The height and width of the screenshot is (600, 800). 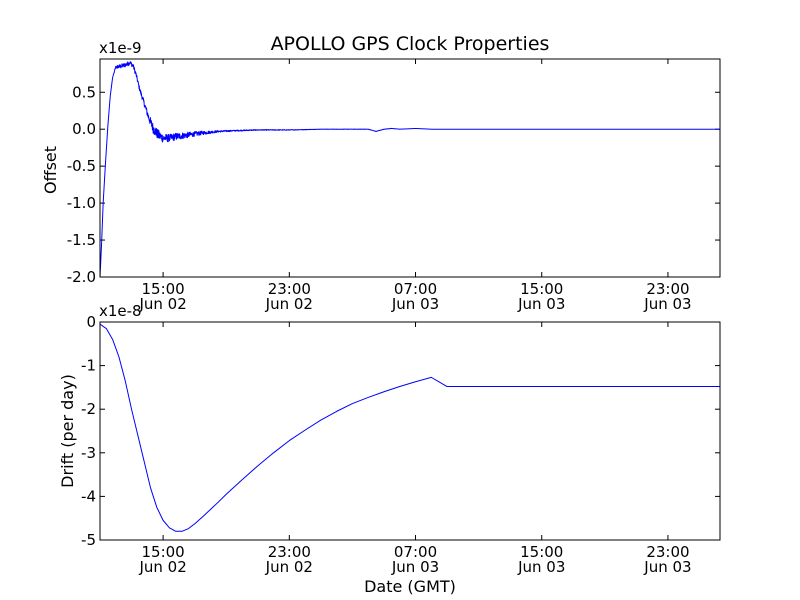 What do you see at coordinates (81, 240) in the screenshot?
I see `offset-ytick-label: -1.5` at bounding box center [81, 240].